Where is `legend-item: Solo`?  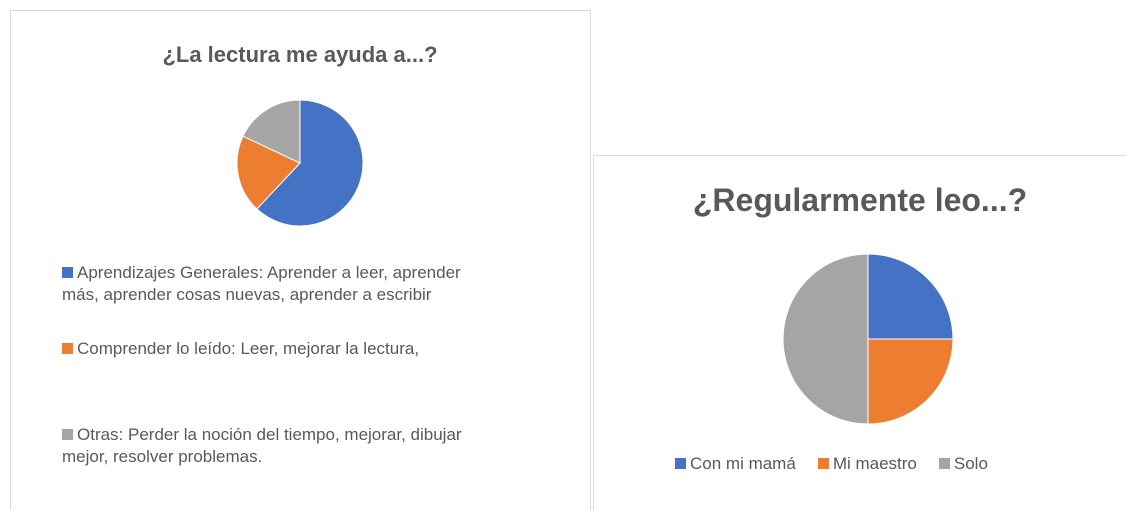 legend-item: Solo is located at coordinates (963, 464).